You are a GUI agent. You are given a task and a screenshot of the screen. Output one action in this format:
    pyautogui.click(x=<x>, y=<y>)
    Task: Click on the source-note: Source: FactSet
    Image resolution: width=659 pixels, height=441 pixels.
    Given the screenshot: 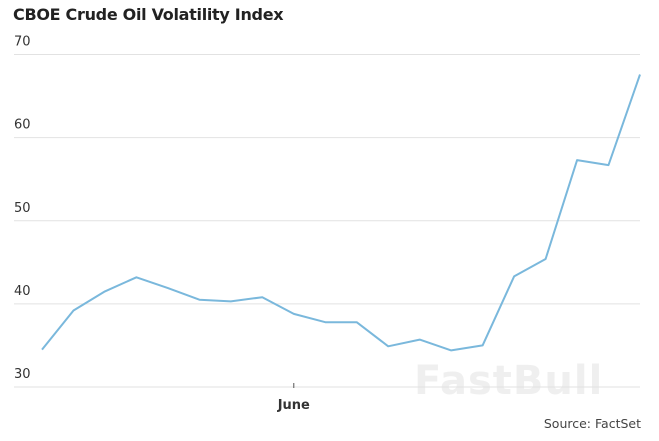 What is the action you would take?
    pyautogui.click(x=592, y=423)
    